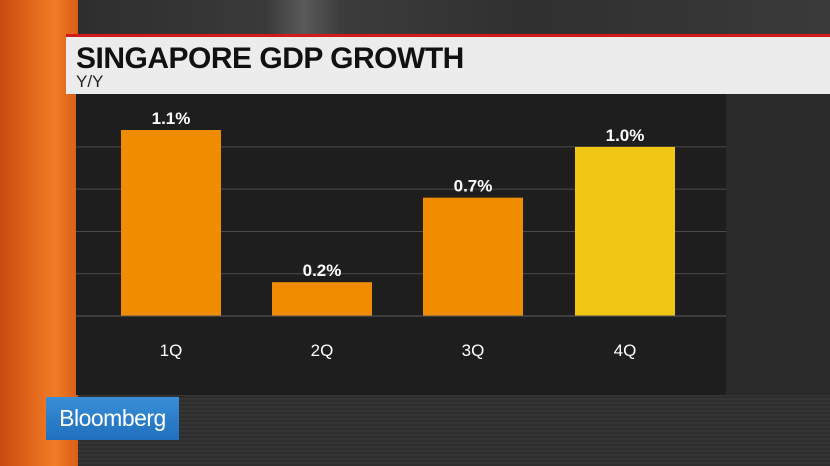  Describe the element at coordinates (473, 186) in the screenshot. I see `data-label-3Q: 0.7%` at that location.